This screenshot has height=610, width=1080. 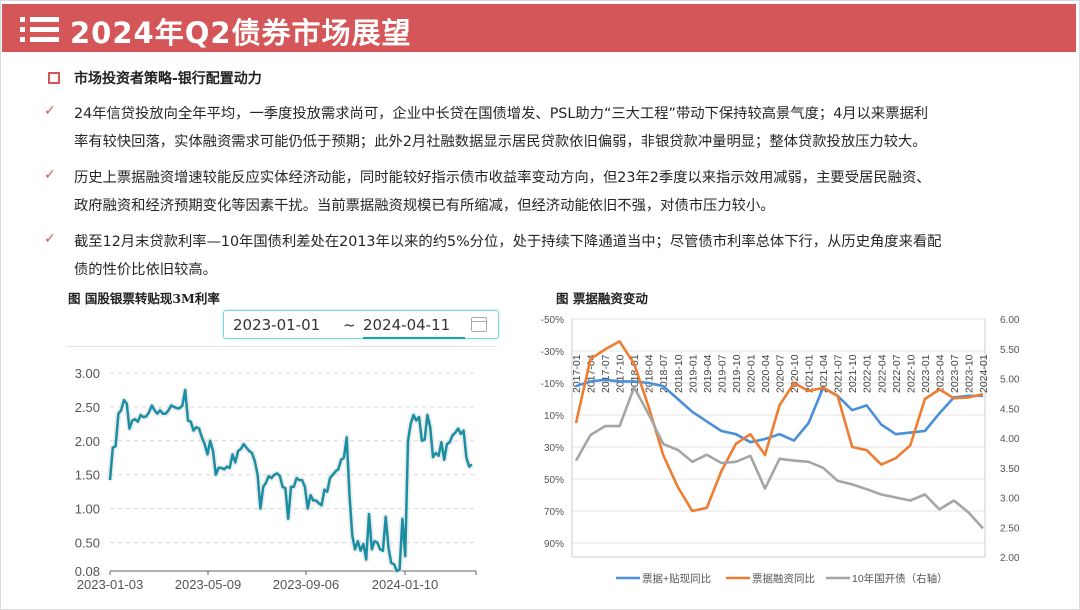 I want to click on section-heading: 市场投资者策略-银行配置动力, so click(x=155, y=78).